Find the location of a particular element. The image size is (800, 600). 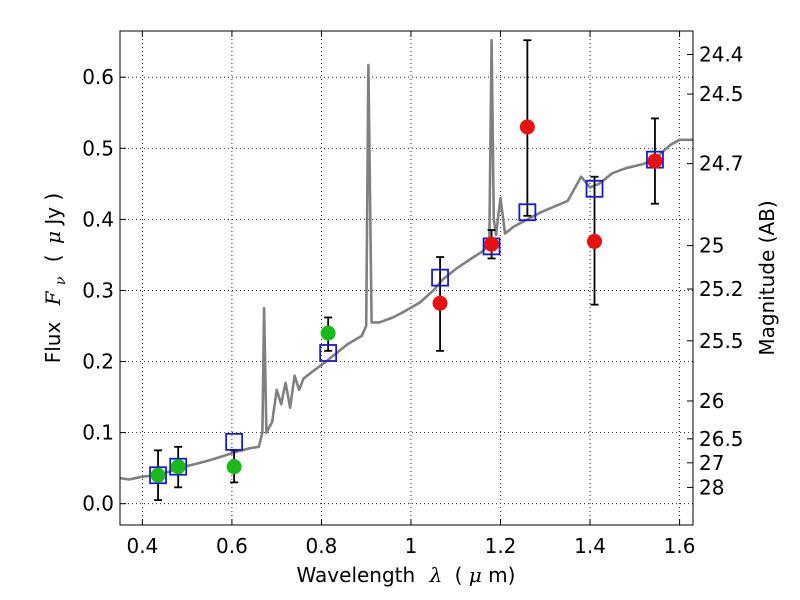

mag-tick-label: 28 is located at coordinates (711, 487).